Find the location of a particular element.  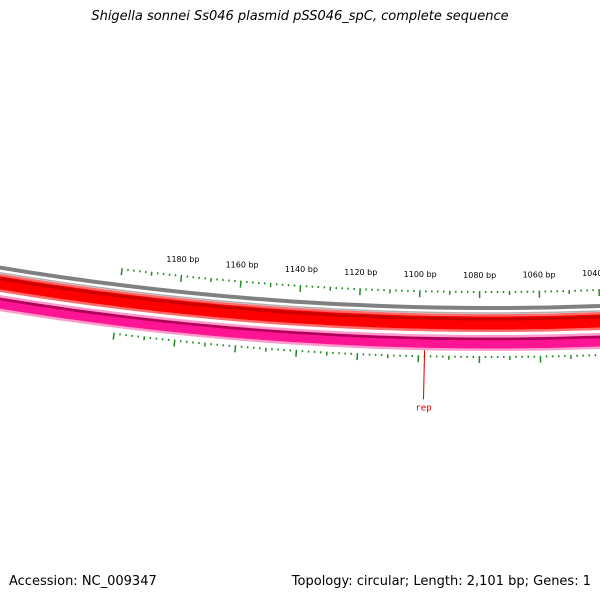

rep-gene-band is located at coordinates (300, 323).